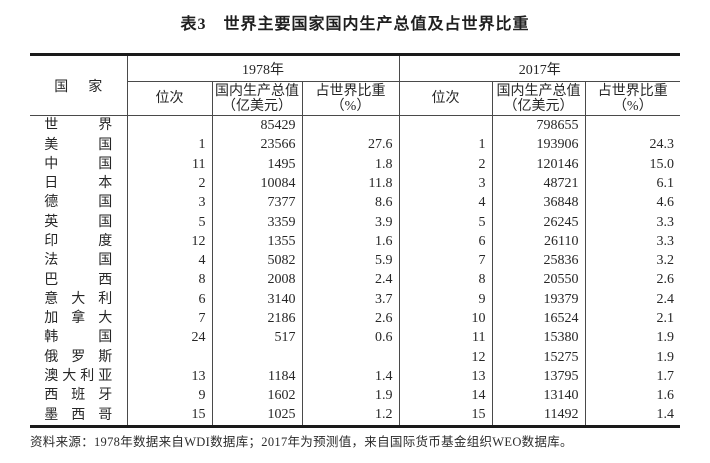 The width and height of the screenshot is (710, 463). I want to click on gdp-2017-cell: 26110, so click(538, 241).